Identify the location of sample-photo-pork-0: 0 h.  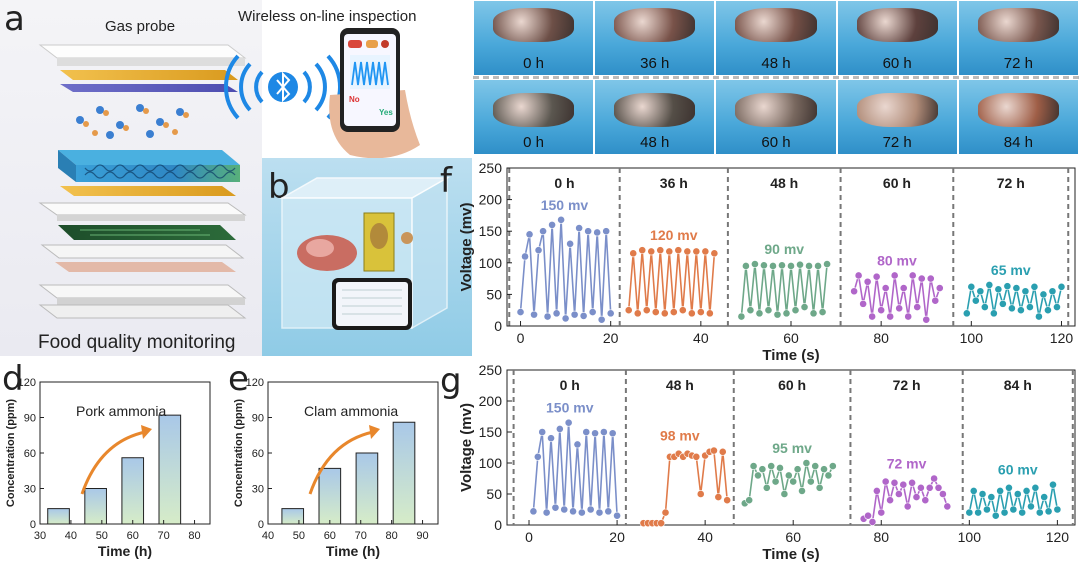
(534, 38).